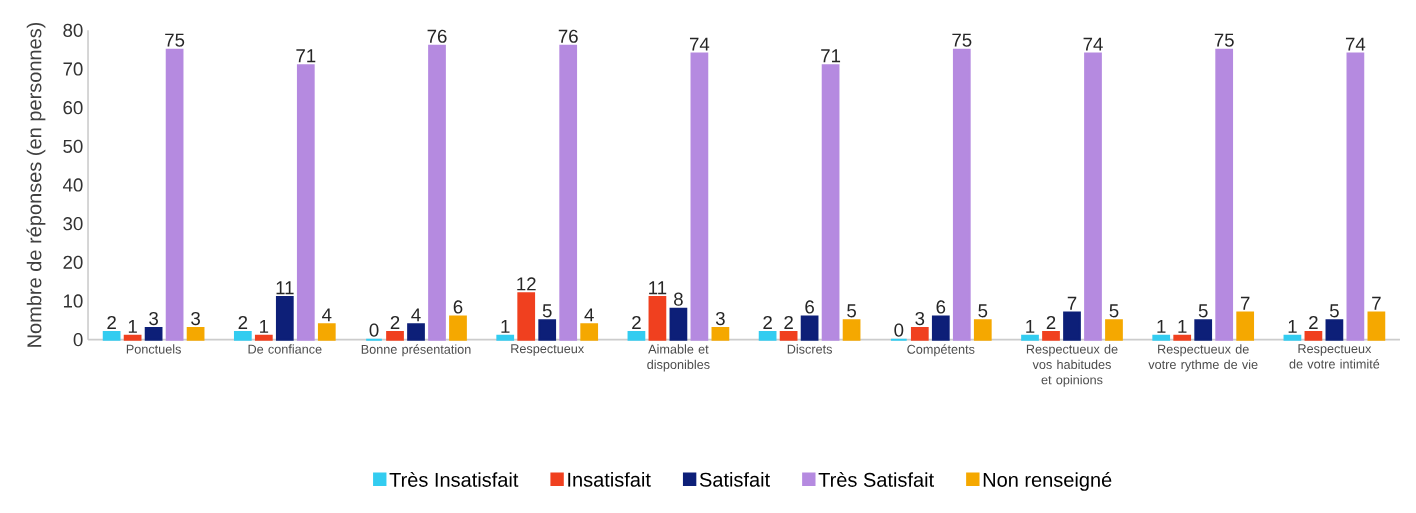  I want to click on data-label: 6, so click(809, 307).